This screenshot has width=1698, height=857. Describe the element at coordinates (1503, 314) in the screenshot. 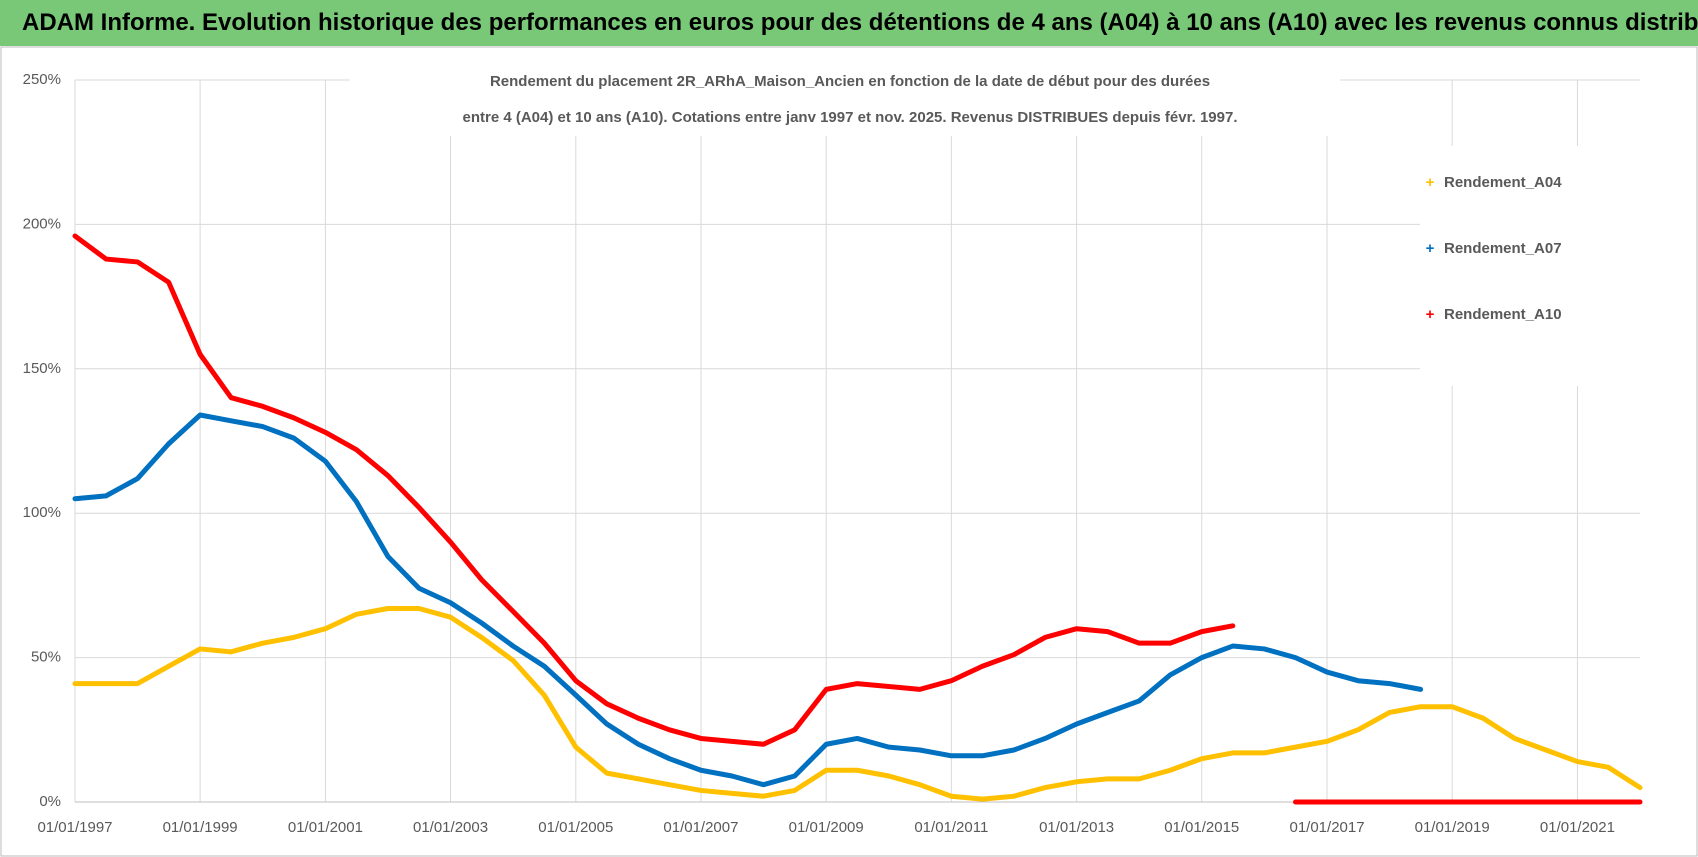

I see `legend-label: Rendement_A10` at that location.